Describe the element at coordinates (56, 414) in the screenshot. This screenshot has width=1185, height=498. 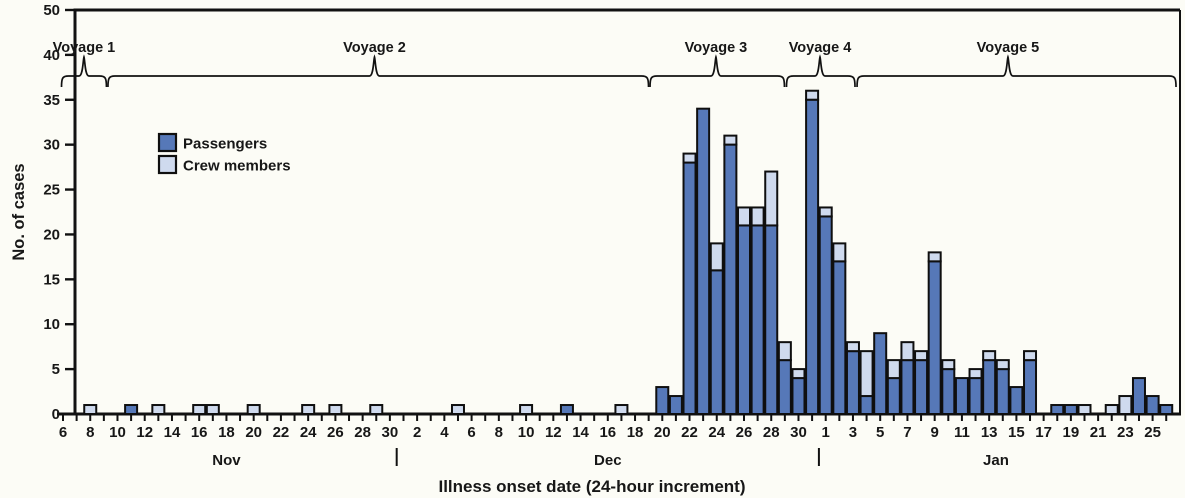
I see `y-tick-label: 0` at that location.